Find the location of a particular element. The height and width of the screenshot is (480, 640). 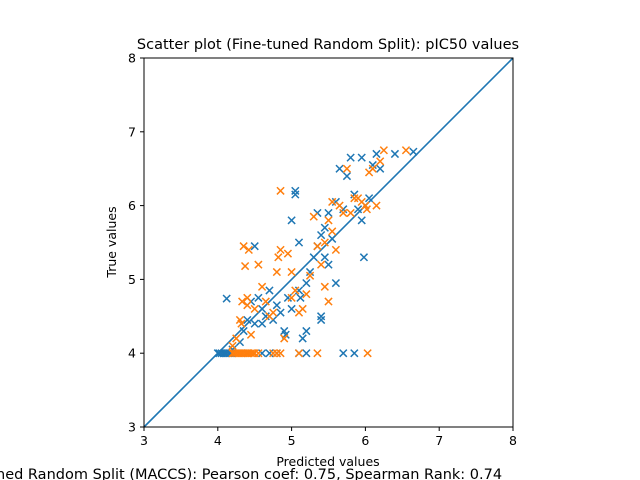

y-tick-label: 3 is located at coordinates (132, 427).